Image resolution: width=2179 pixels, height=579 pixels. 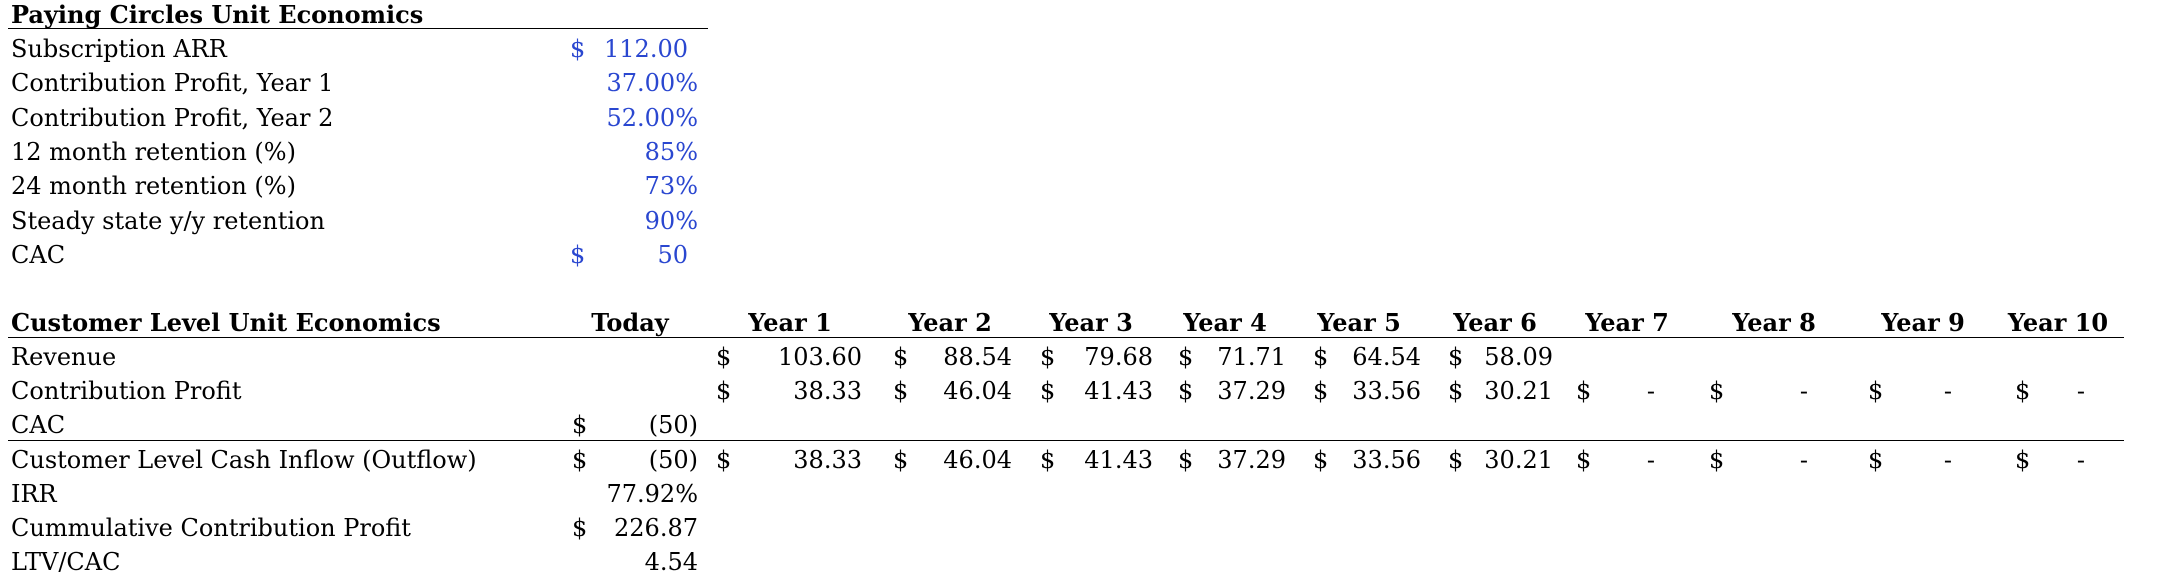 What do you see at coordinates (790, 322) in the screenshot?
I see `column-header: Year 1` at bounding box center [790, 322].